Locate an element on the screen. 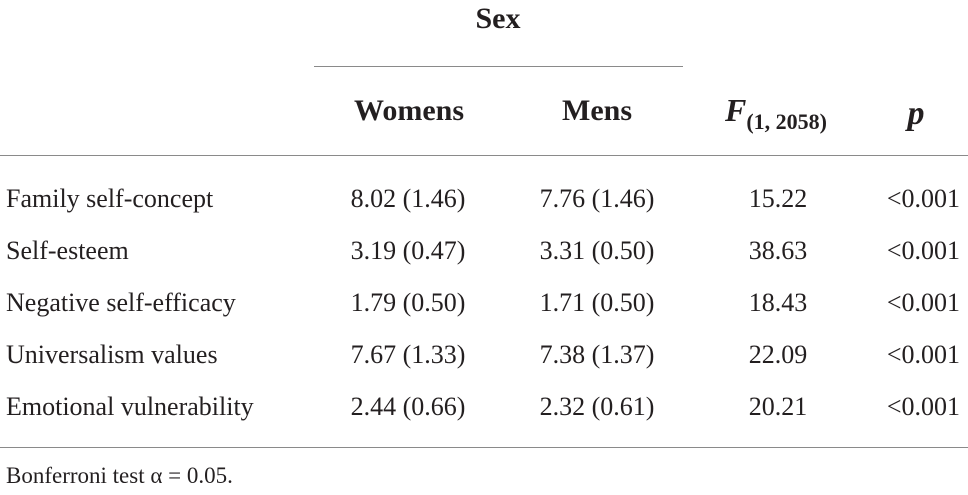  cell-women: 7.67 (1.33) is located at coordinates (408, 354).